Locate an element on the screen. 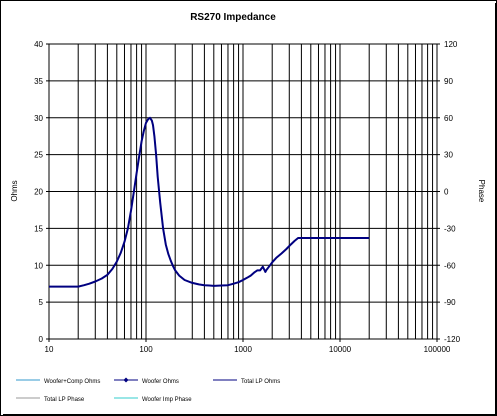 This screenshot has width=497, height=416. y-tick-label: 0 is located at coordinates (41, 339).